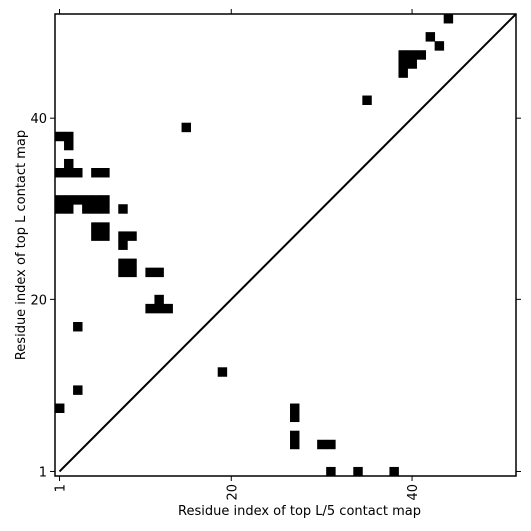 The image size is (531, 531). I want to click on y-tick-label: 1, so click(43, 472).